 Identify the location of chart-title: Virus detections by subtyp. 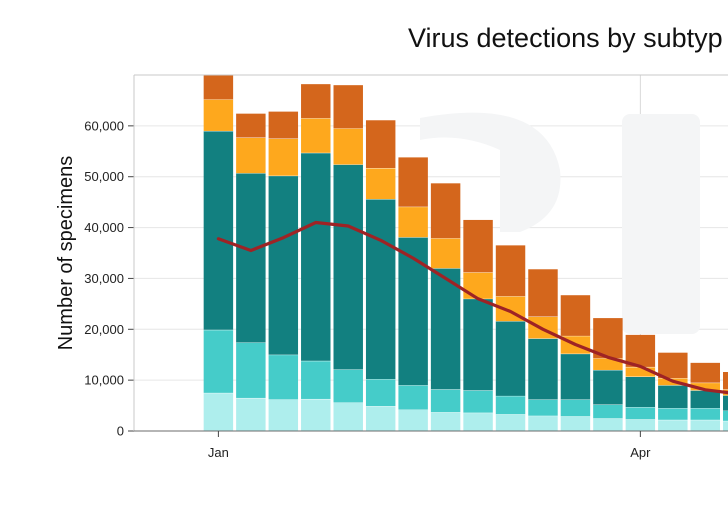
(565, 38).